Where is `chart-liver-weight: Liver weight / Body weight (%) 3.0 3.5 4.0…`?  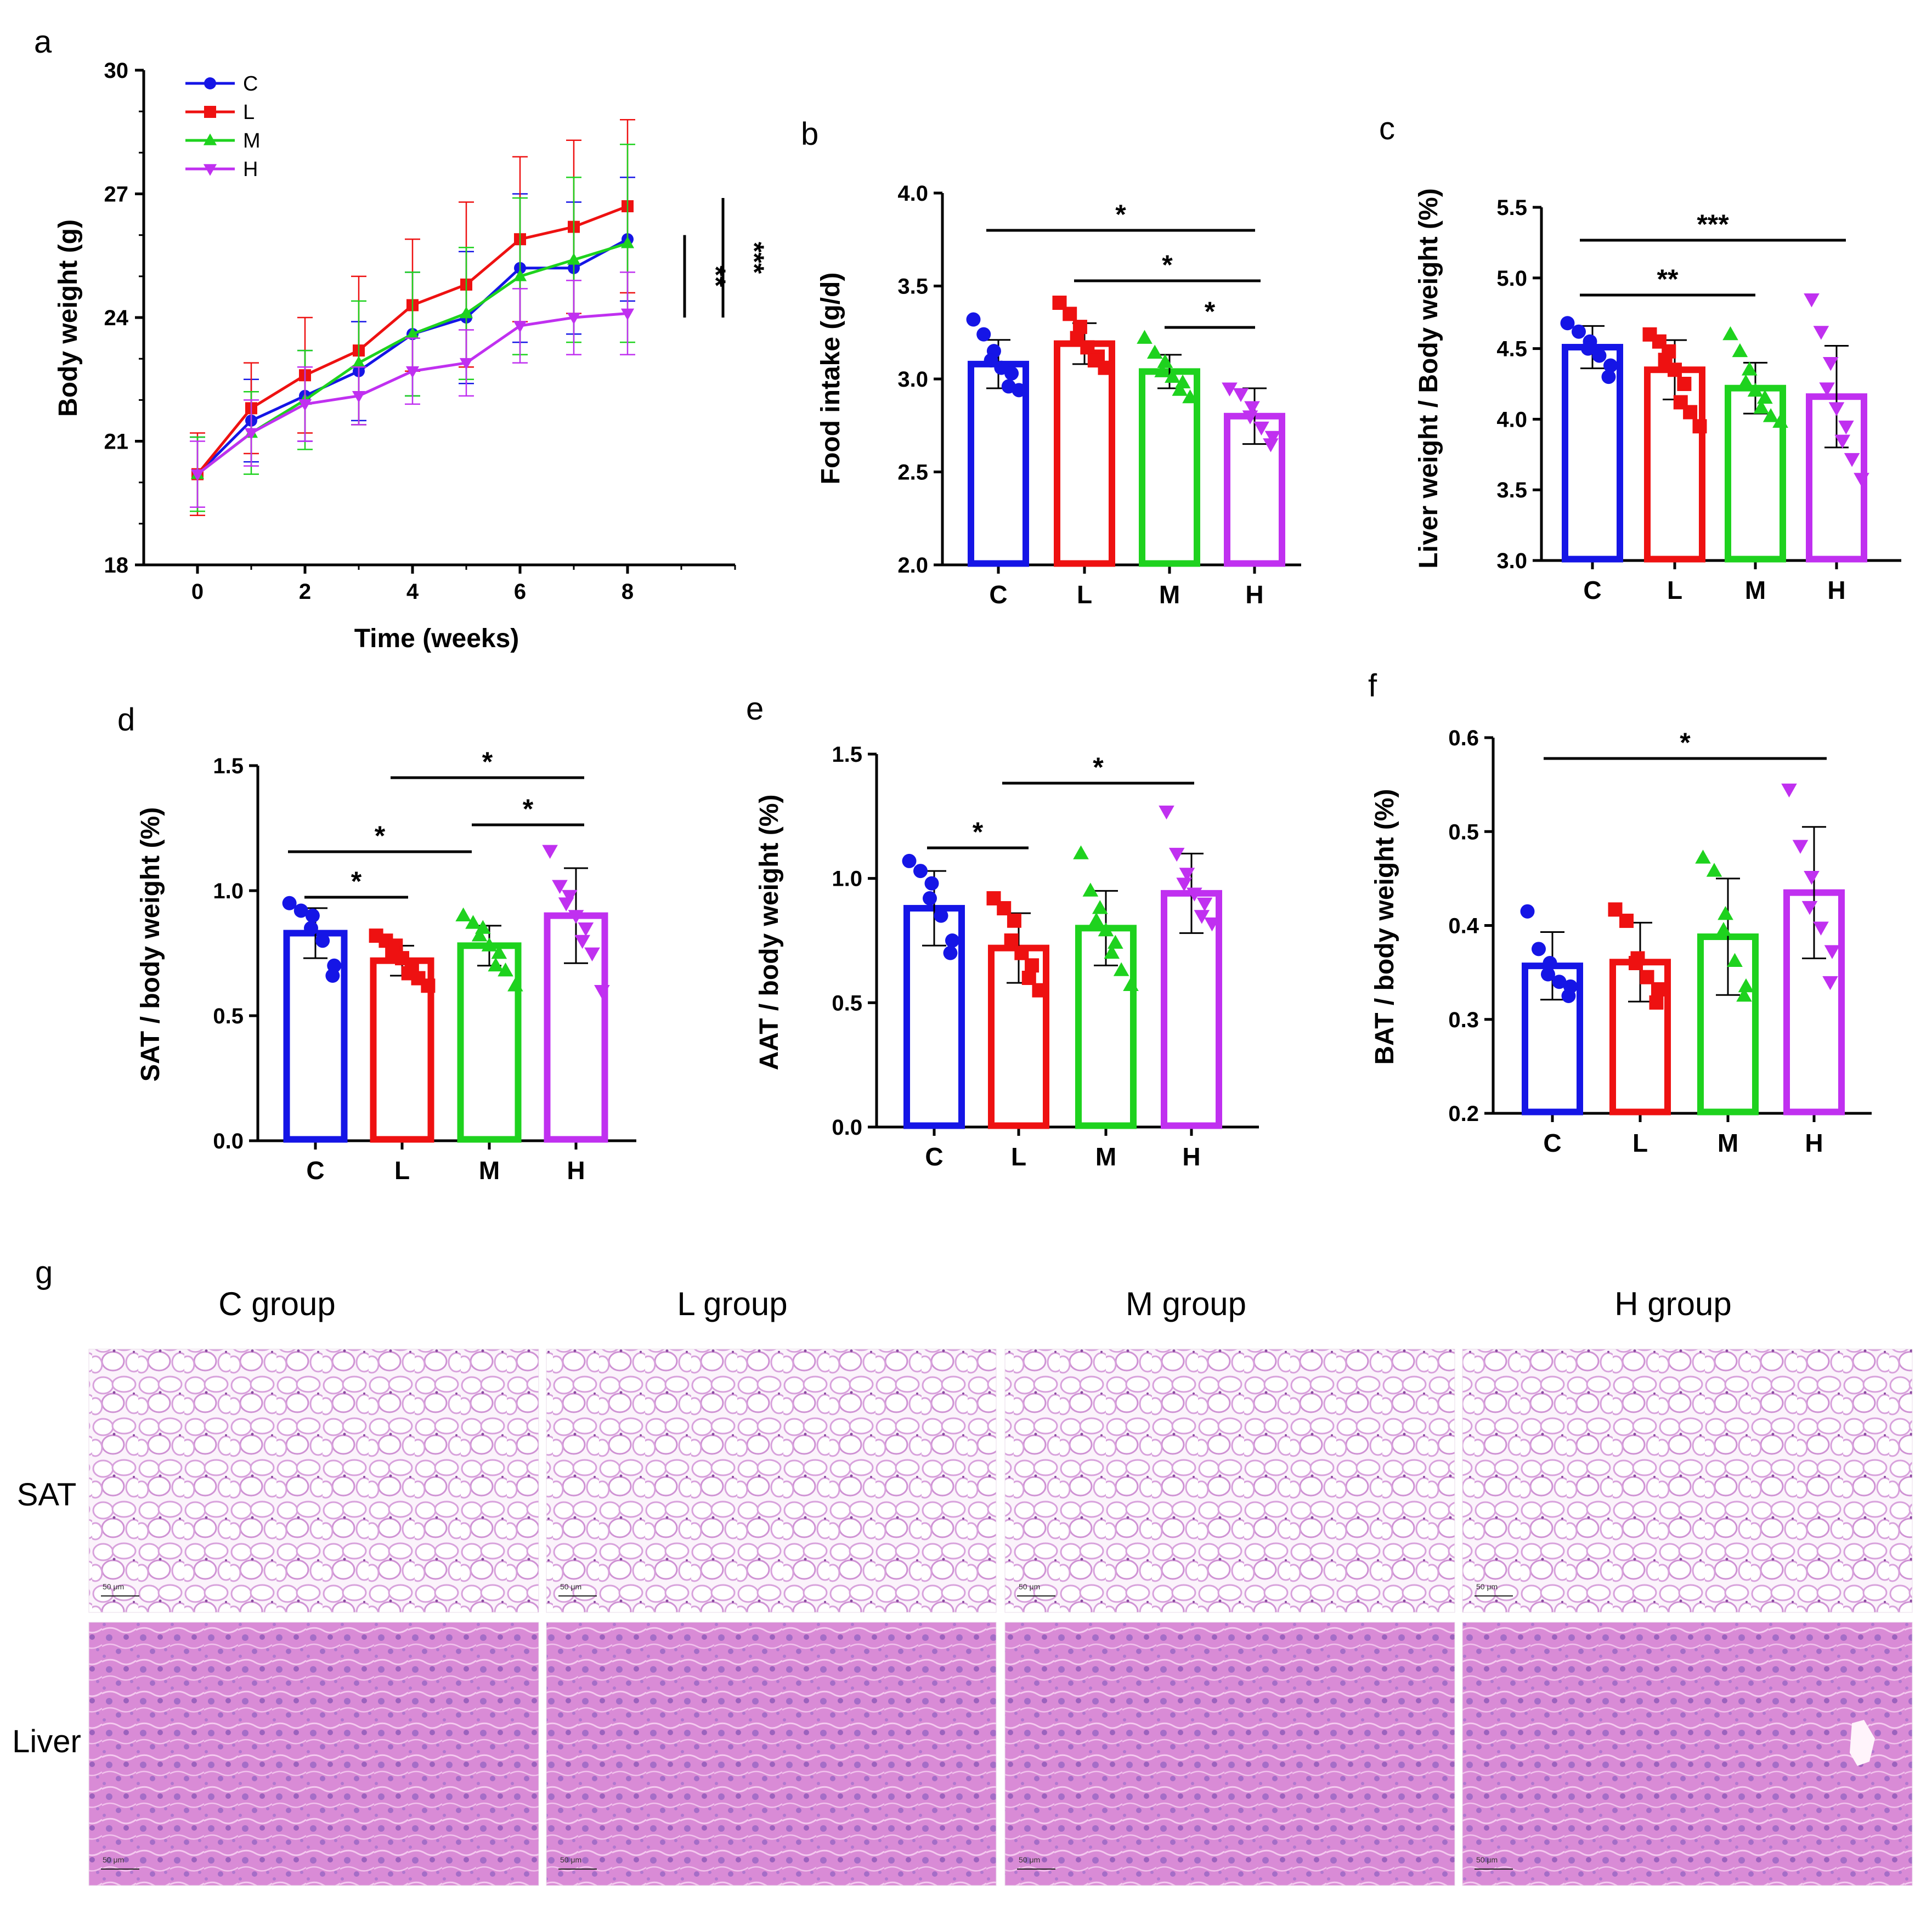 chart-liver-weight: Liver weight / Body weight (%) 3.0 3.5 4.0… is located at coordinates (1657, 396).